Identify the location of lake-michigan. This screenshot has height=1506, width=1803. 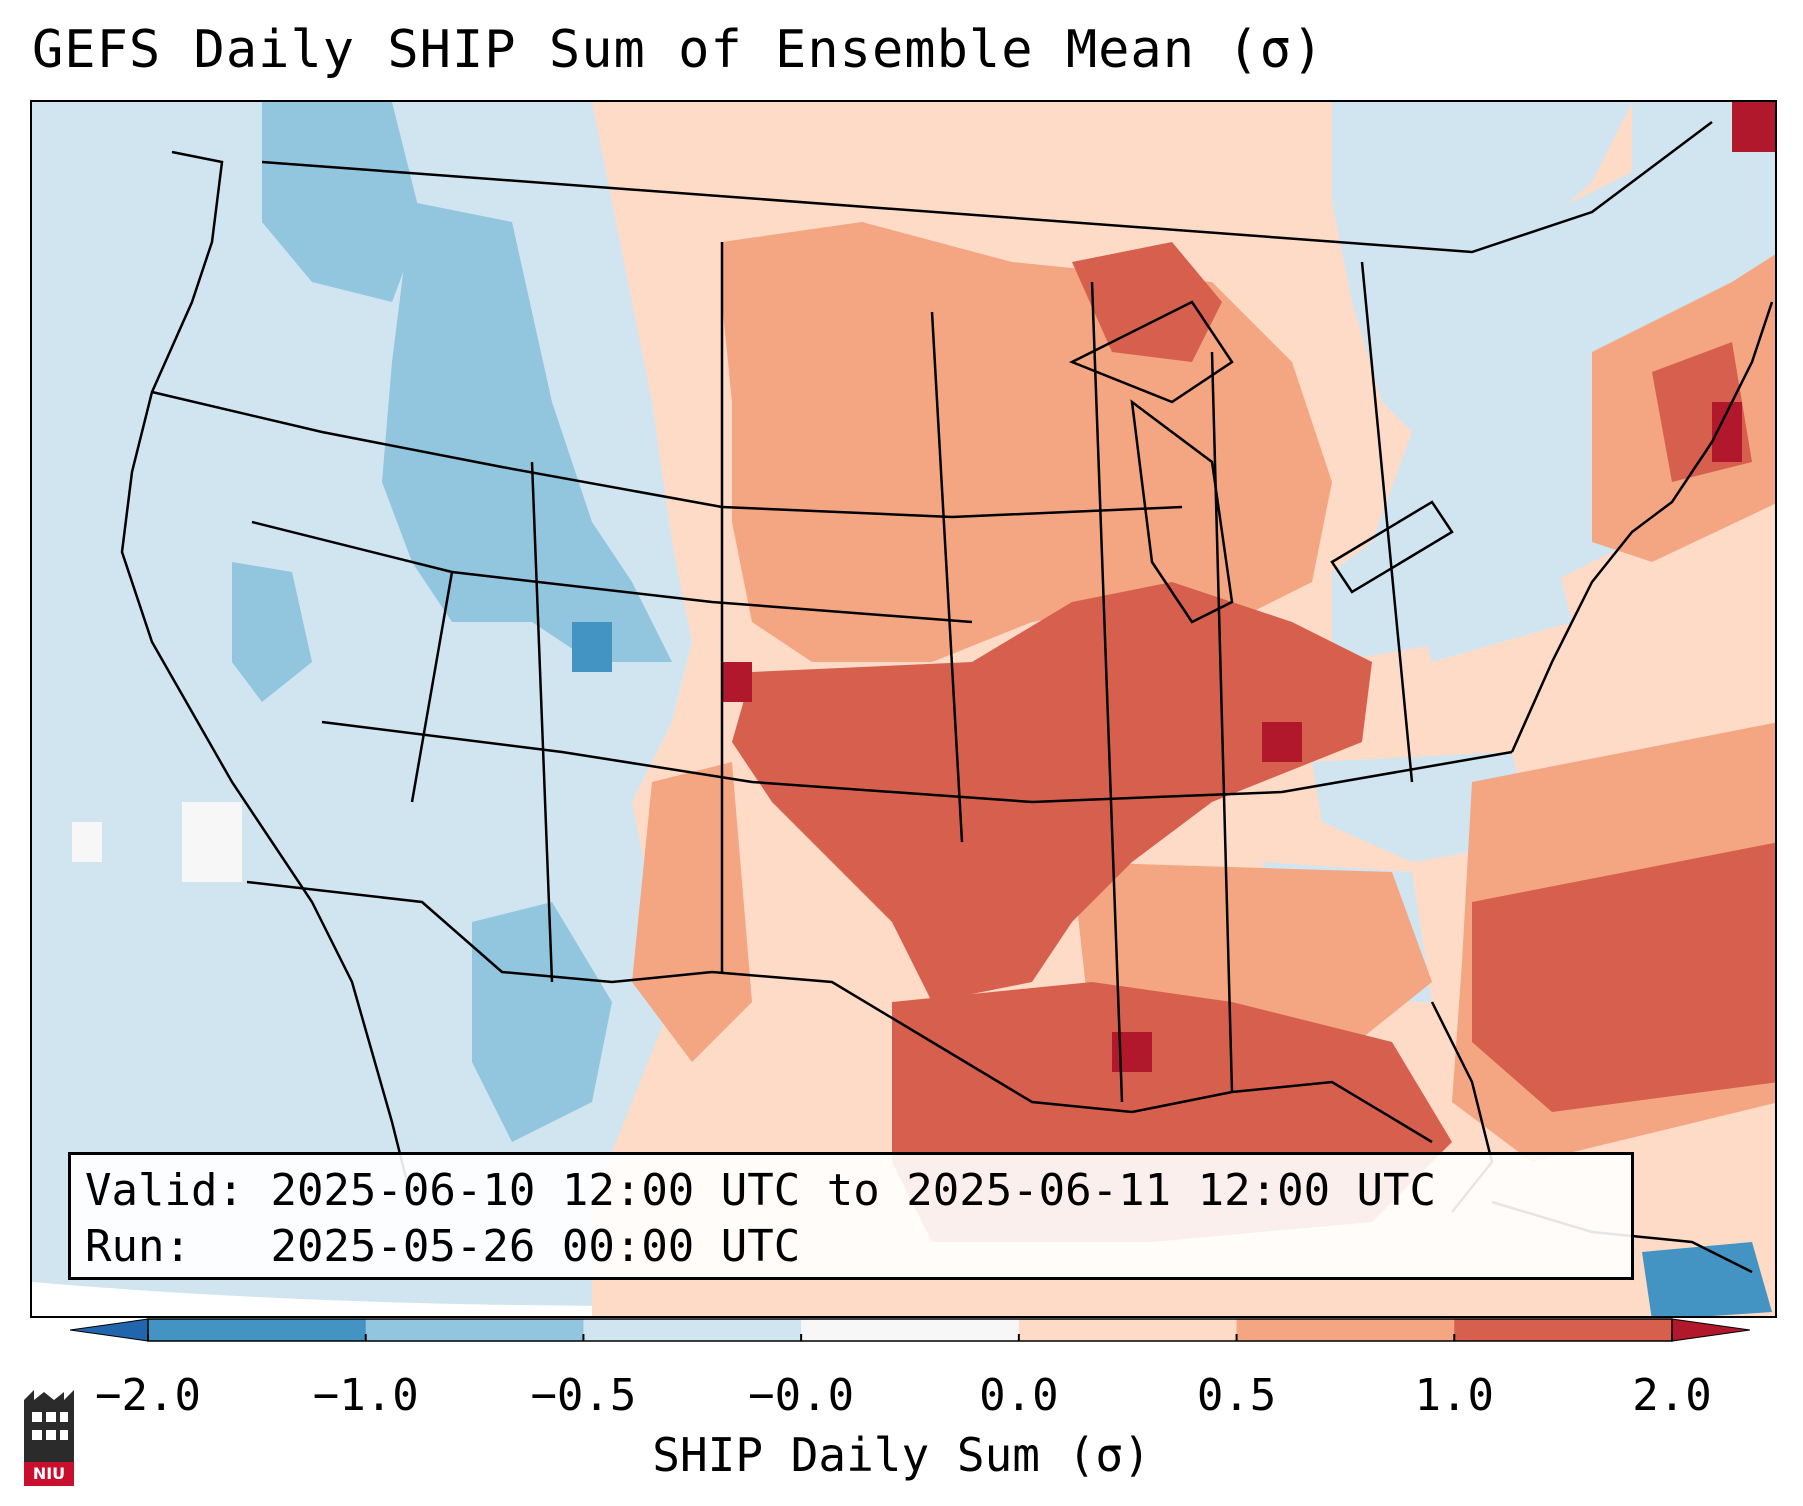
(1182, 511).